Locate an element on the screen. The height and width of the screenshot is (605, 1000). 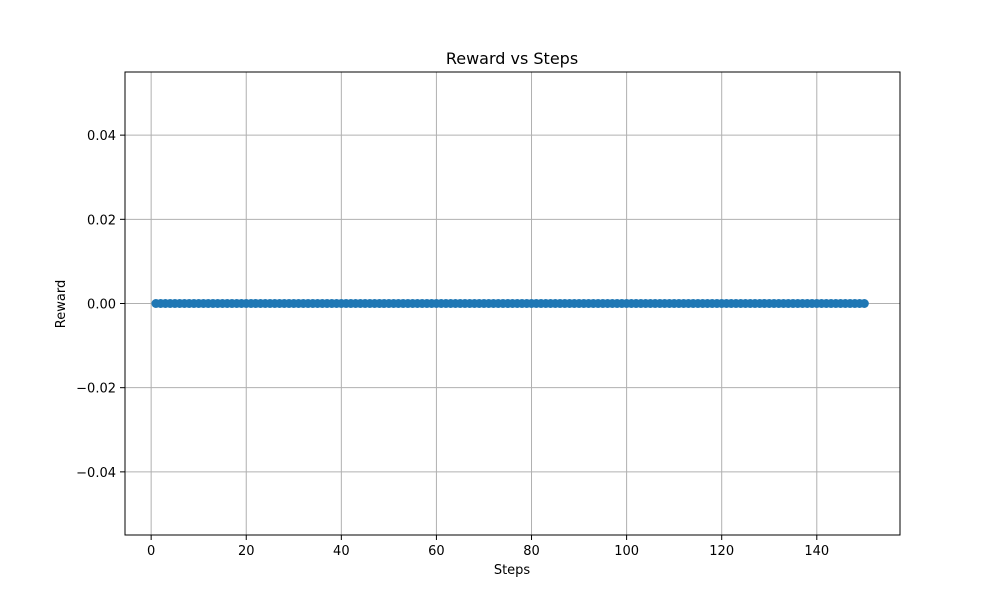
y-tick-label: 0.04 is located at coordinates (101, 136).